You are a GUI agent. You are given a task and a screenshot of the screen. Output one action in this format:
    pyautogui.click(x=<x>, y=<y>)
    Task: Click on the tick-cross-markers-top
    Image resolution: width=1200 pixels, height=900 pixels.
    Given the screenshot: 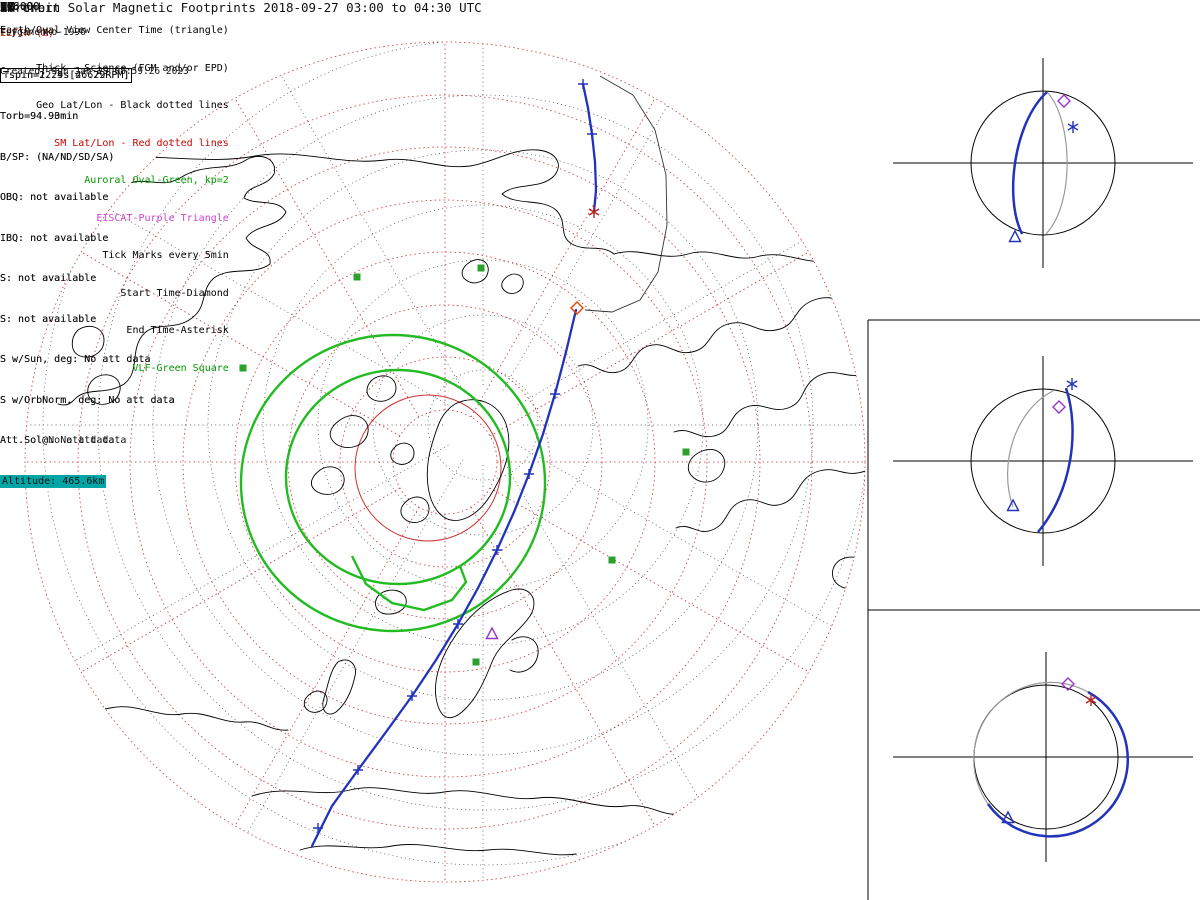 What is the action you would take?
    pyautogui.click(x=587, y=109)
    